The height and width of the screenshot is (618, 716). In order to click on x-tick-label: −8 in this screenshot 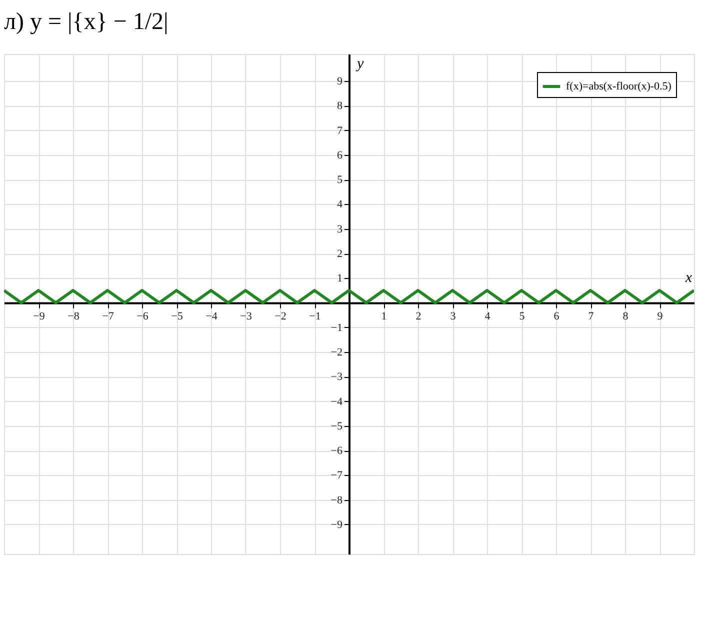, I will do `click(74, 316)`.